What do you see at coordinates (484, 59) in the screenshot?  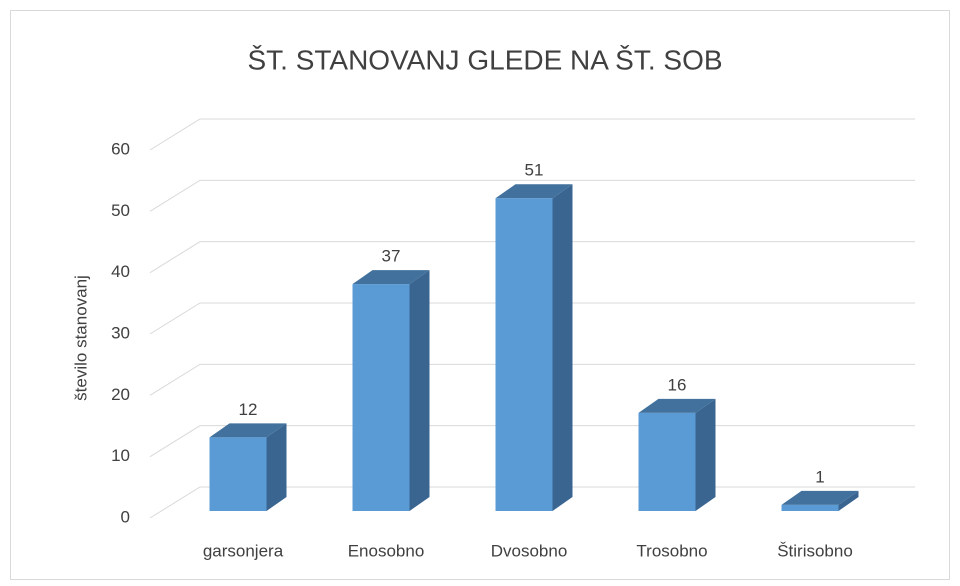 I see `chart-title: ŠT. STANOVANJ GLEDE NA ŠT. SOB` at bounding box center [484, 59].